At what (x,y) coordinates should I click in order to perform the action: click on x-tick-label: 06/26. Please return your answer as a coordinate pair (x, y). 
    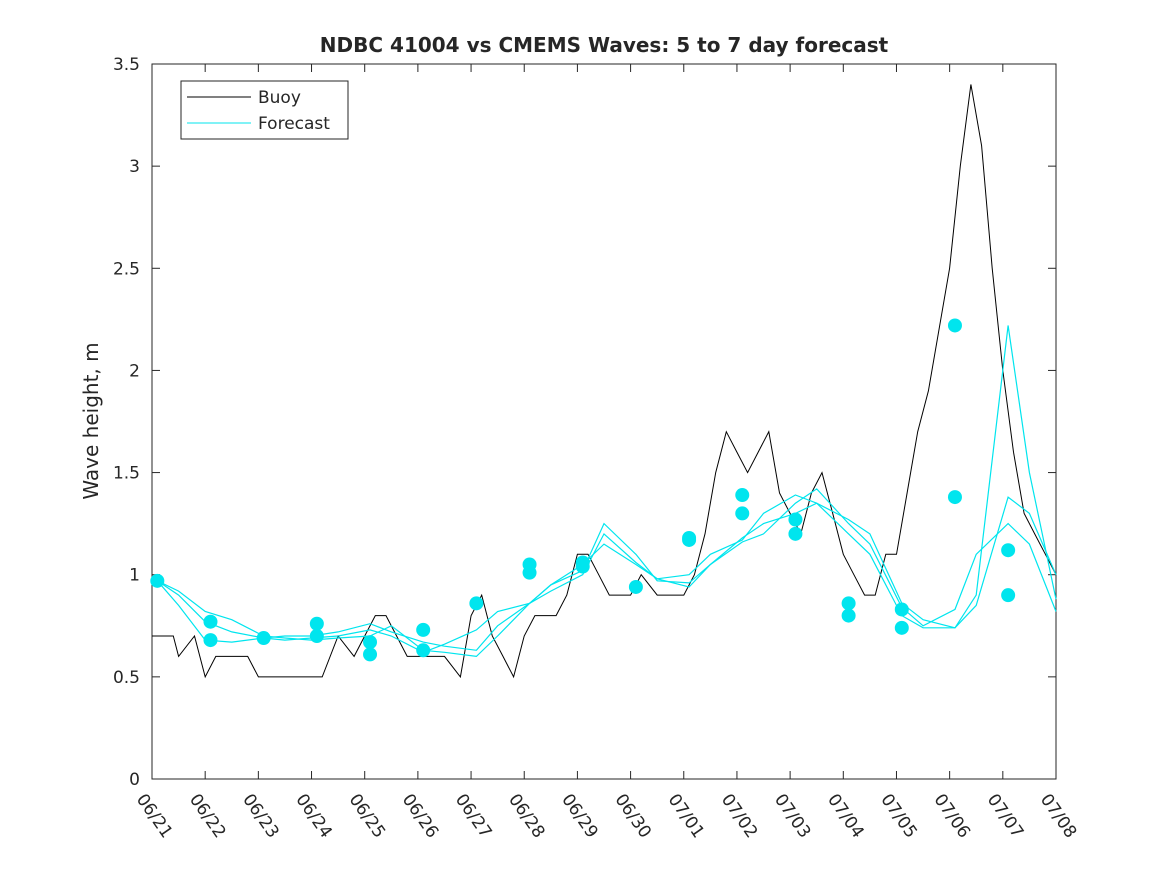
    Looking at the image, I should click on (420, 816).